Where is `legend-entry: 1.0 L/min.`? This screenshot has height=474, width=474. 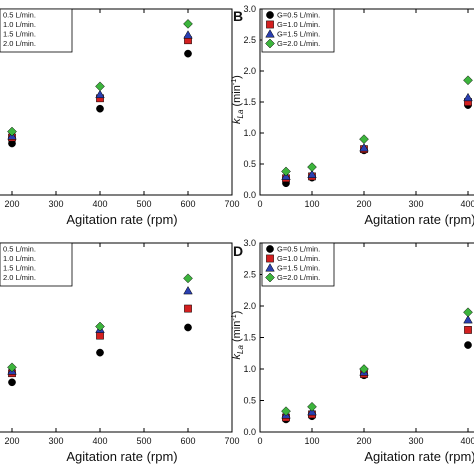 legend-entry: 1.0 L/min. is located at coordinates (19, 24).